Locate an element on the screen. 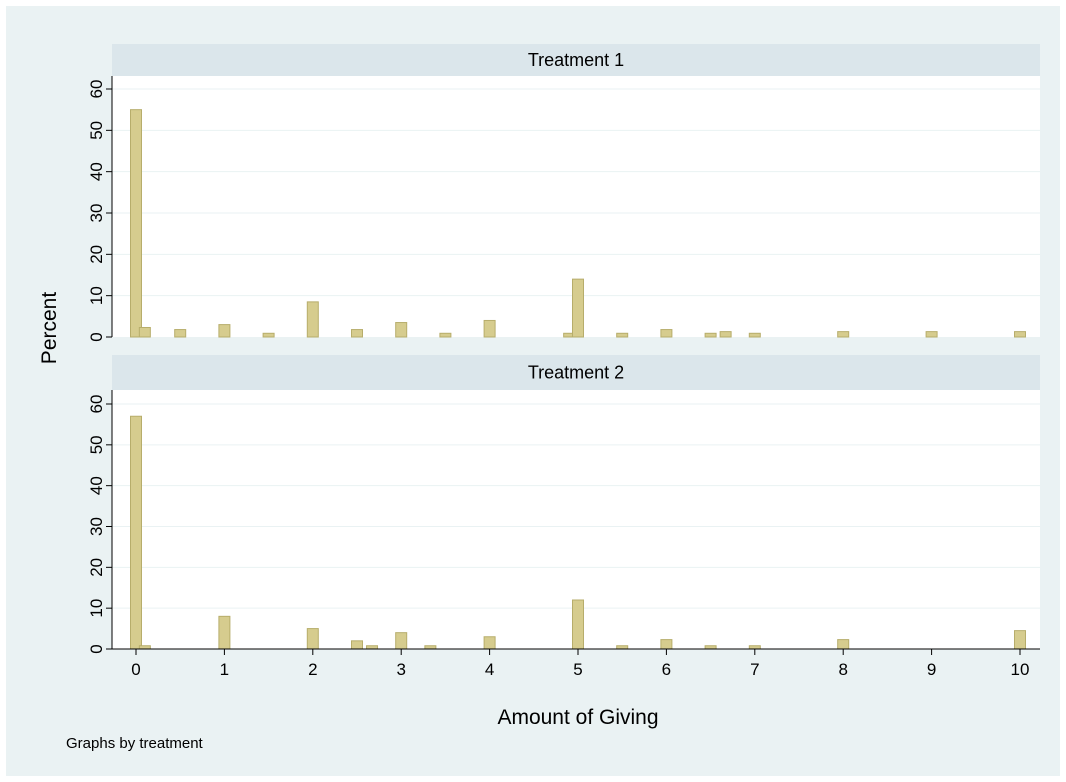  x-tick-label: 3 is located at coordinates (400, 669).